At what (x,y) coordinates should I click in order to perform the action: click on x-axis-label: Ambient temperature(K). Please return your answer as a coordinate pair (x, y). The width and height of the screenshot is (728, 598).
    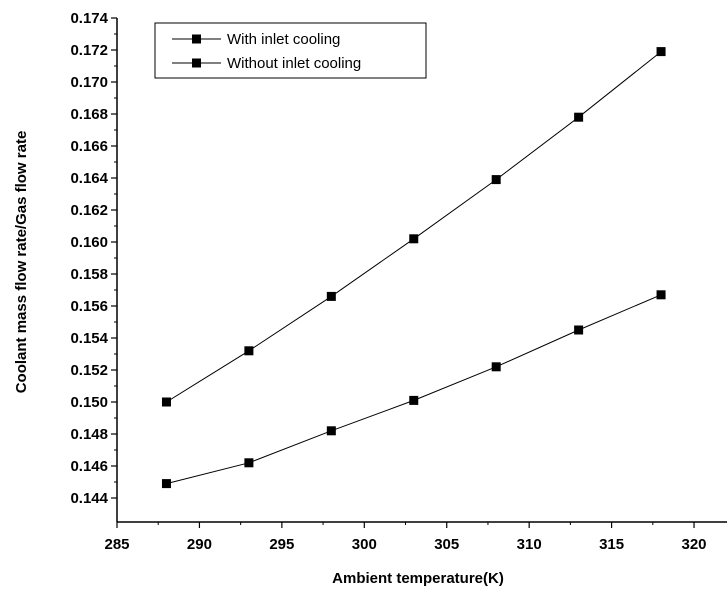
    Looking at the image, I should click on (418, 578).